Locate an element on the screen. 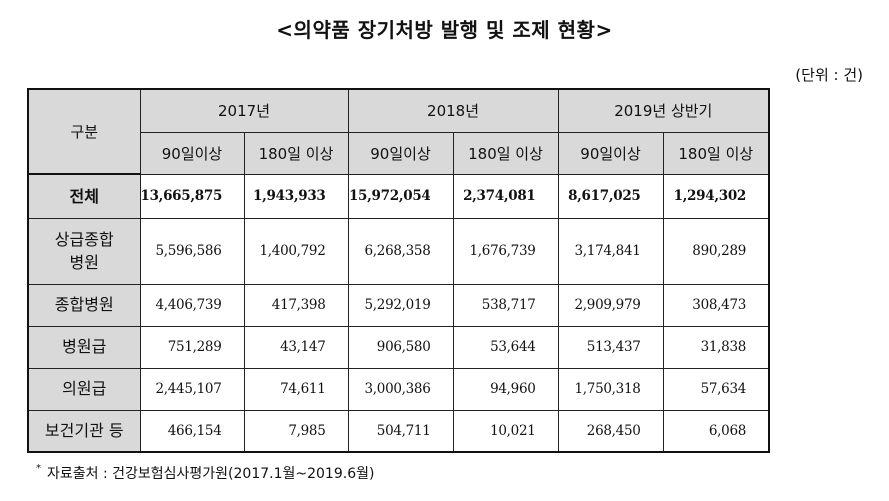 The height and width of the screenshot is (501, 889). cell-value: 94,960 is located at coordinates (505, 389).